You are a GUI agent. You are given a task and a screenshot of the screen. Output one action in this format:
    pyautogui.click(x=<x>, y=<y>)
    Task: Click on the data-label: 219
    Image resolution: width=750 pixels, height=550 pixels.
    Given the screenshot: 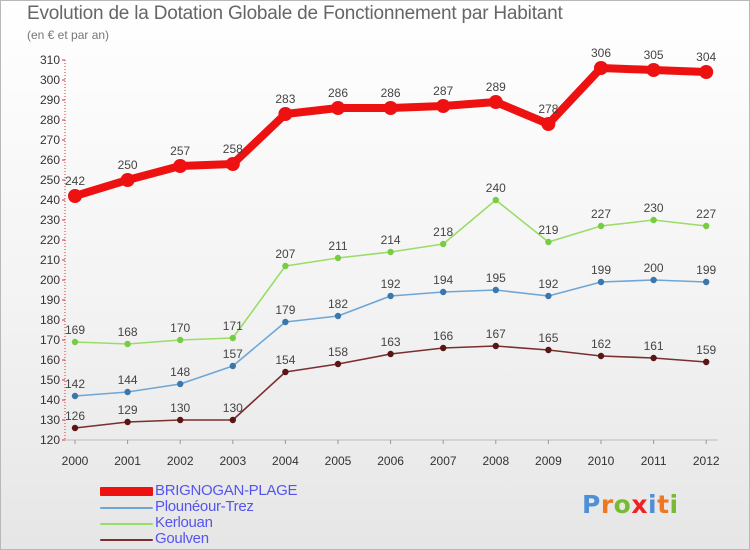 What is the action you would take?
    pyautogui.click(x=548, y=230)
    